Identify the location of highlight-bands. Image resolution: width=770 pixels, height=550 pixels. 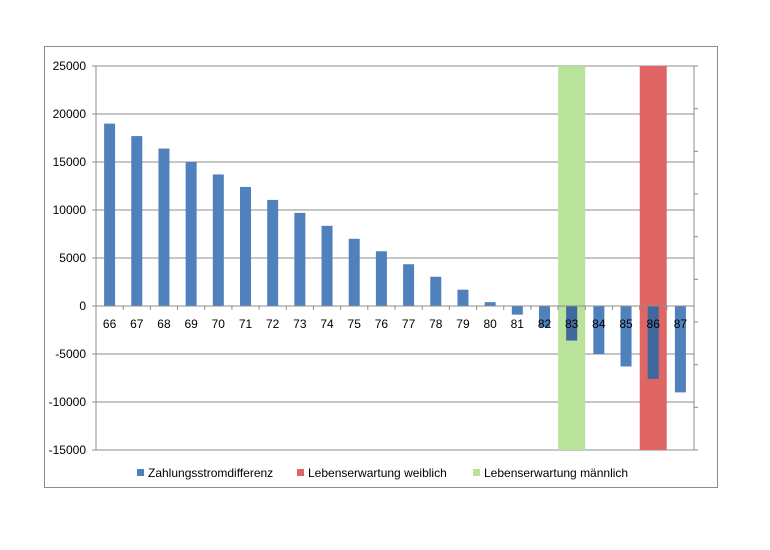
(612, 258).